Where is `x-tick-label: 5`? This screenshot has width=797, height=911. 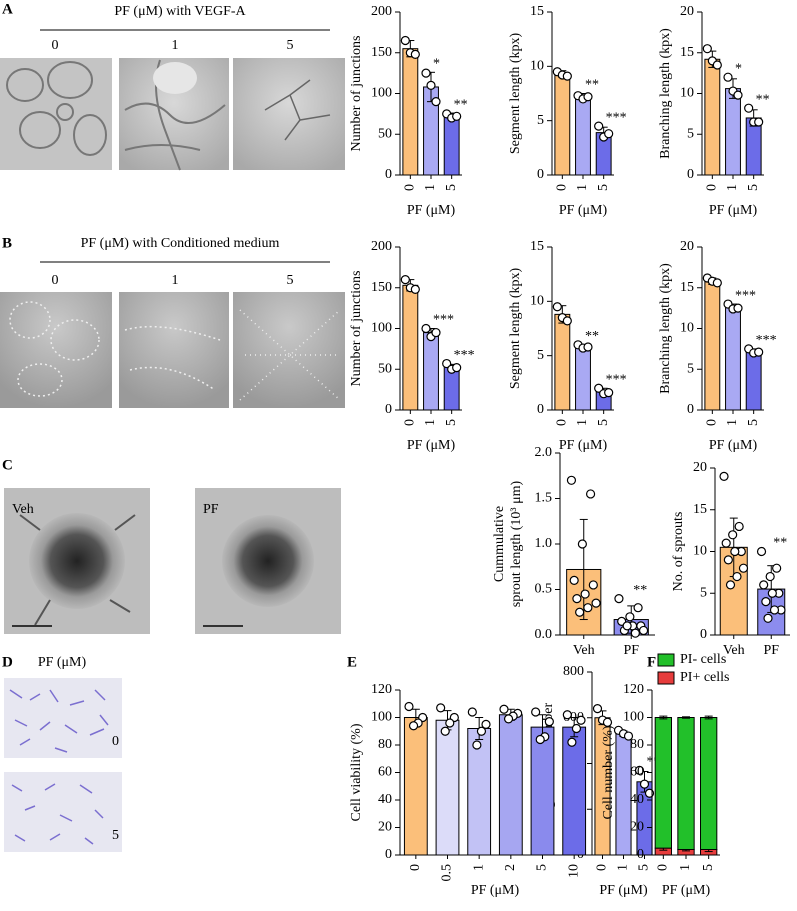 x-tick-label: 5 is located at coordinates (753, 187).